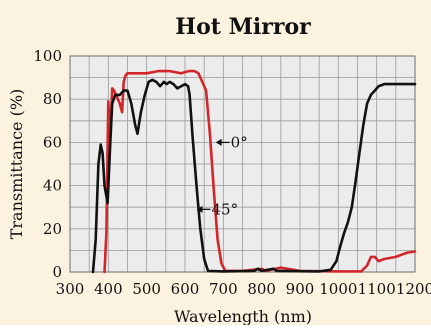 The width and height of the screenshot is (431, 330). Describe the element at coordinates (47, 56) in the screenshot. I see `y-tick-label: 100` at that location.